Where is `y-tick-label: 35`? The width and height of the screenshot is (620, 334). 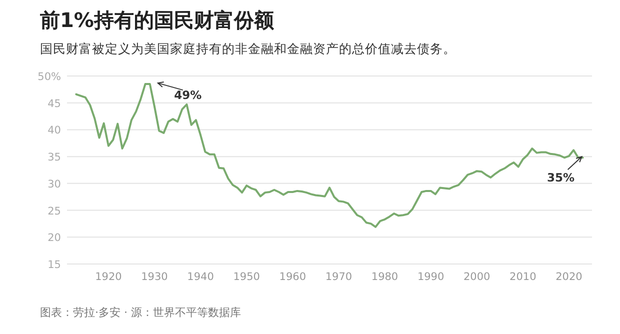
y-tick-label: 35 is located at coordinates (54, 158).